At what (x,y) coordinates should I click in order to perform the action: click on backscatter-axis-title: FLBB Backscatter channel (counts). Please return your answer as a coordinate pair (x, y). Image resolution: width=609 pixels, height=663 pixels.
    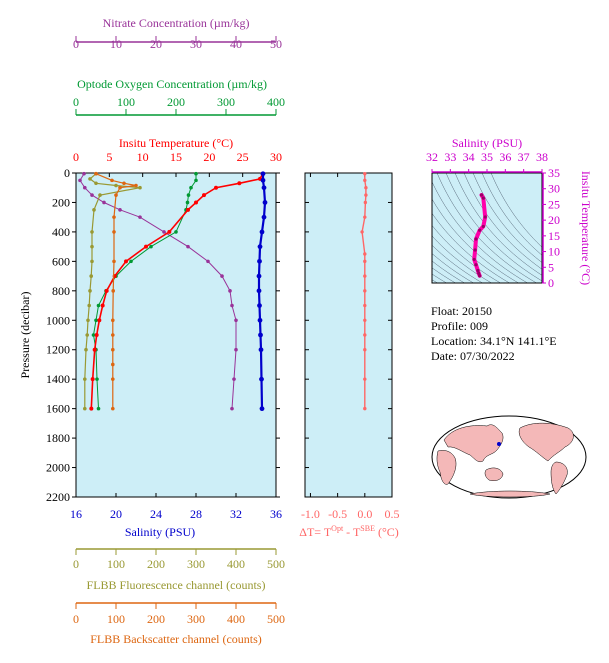
    Looking at the image, I should click on (176, 639).